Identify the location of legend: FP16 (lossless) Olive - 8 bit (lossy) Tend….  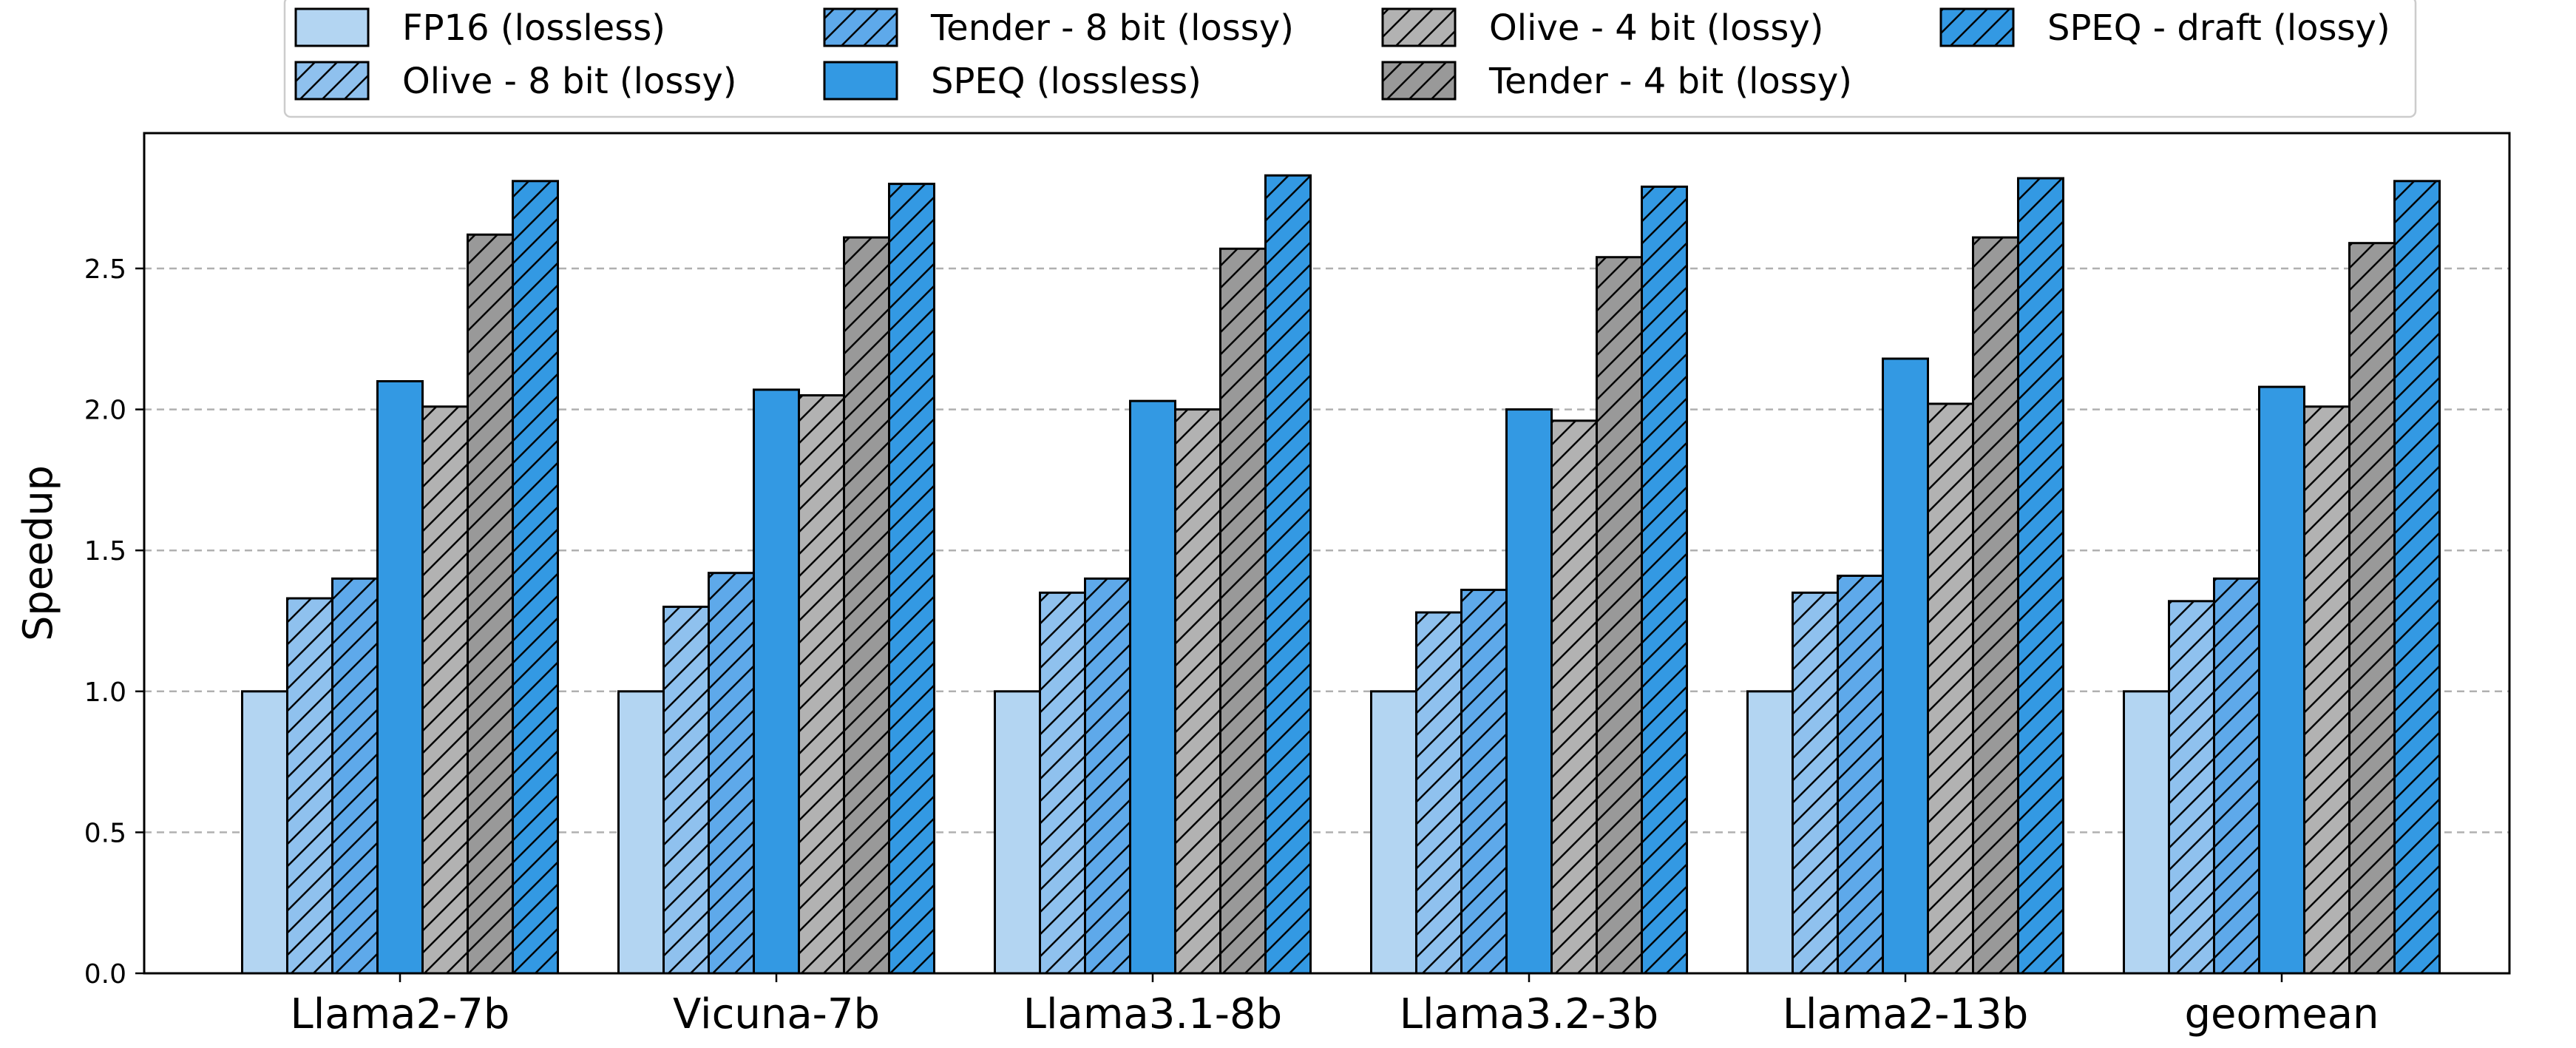
(1350, 59).